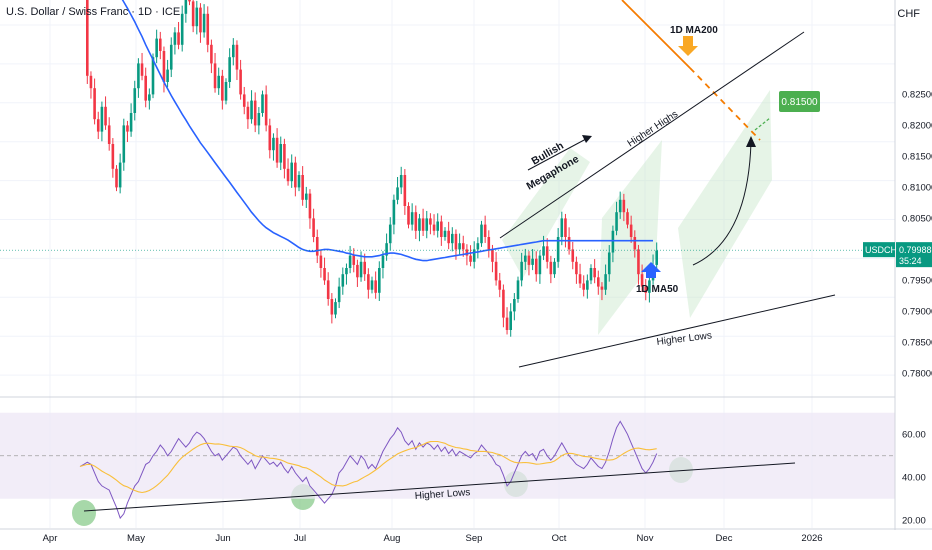 The width and height of the screenshot is (932, 550). Describe the element at coordinates (656, 34) in the screenshot. I see `ma200-line` at that location.